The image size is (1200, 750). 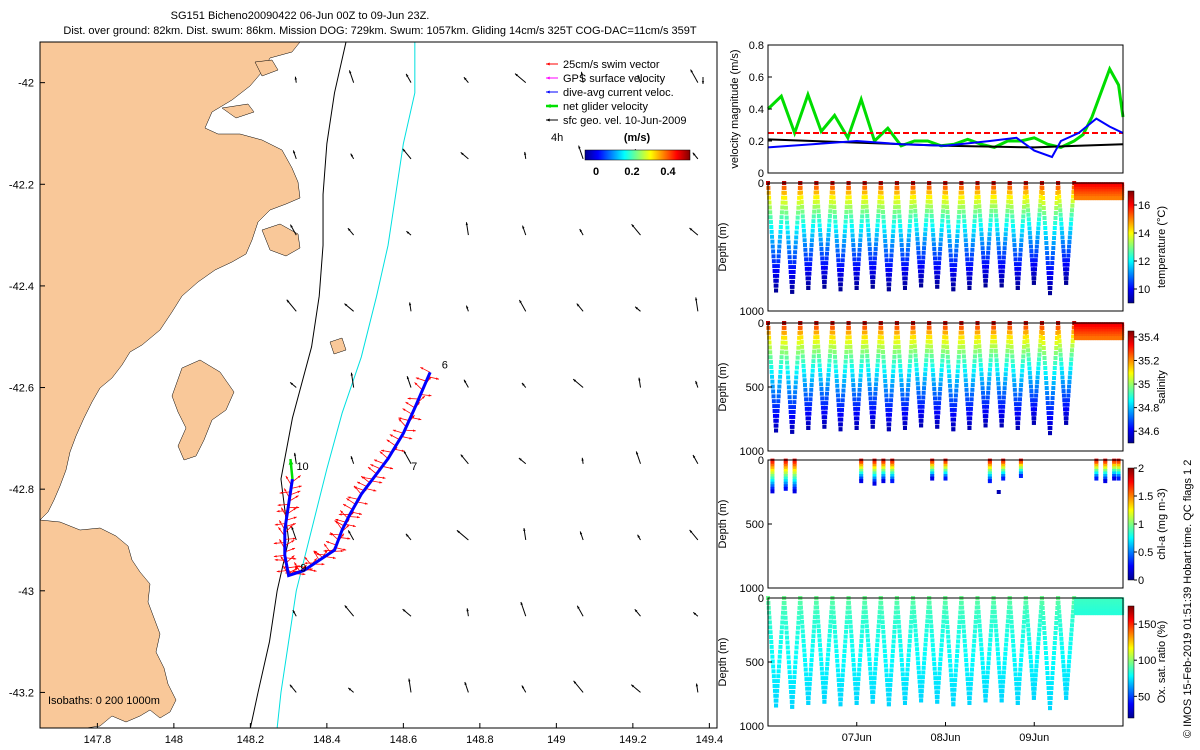 I want to click on velocity-ytick-label: 0.4, so click(x=756, y=110).